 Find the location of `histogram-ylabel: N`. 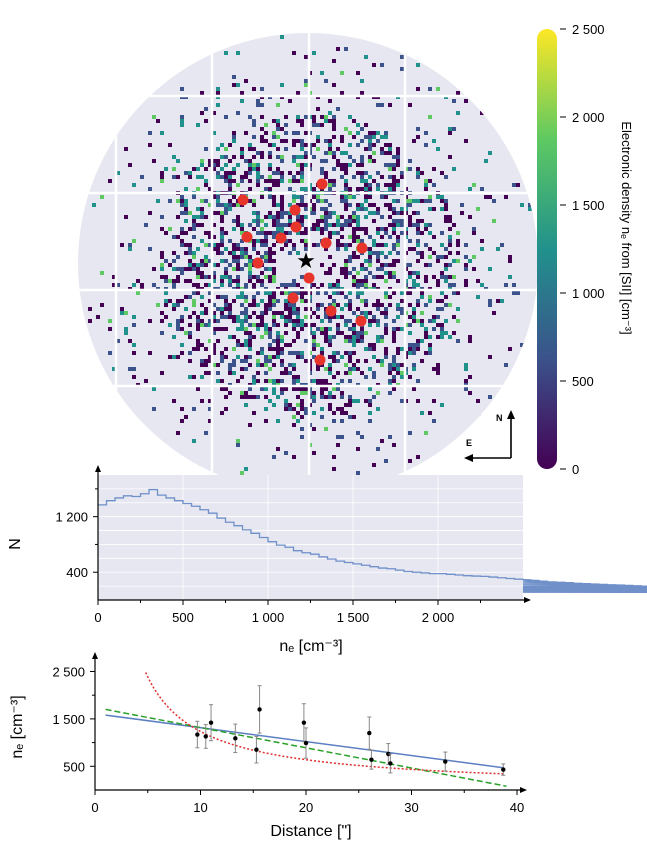

histogram-ylabel: N is located at coordinates (15, 544).